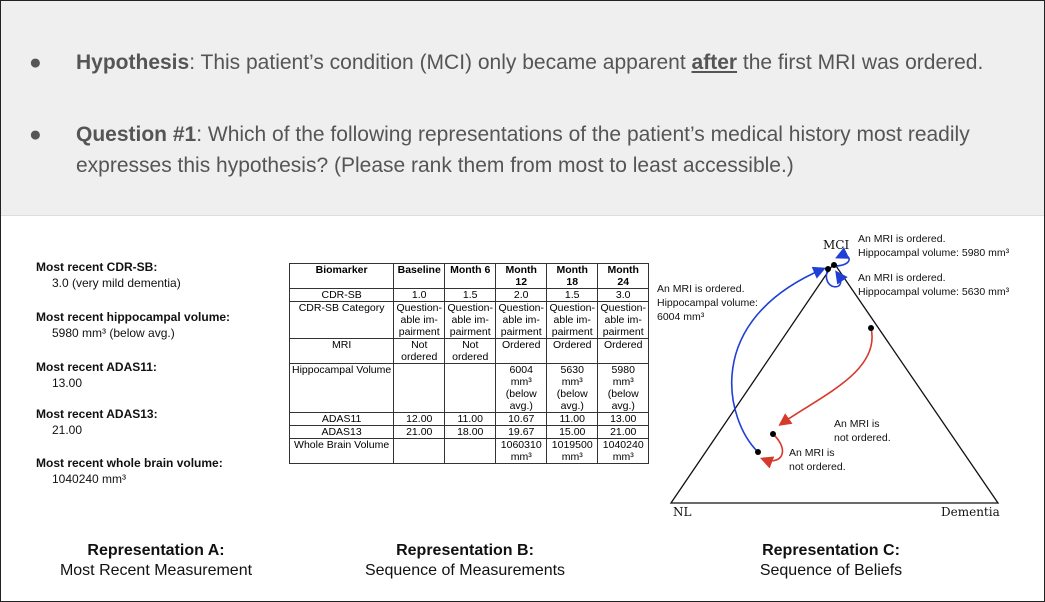 The image size is (1045, 602). Describe the element at coordinates (521, 295) in the screenshot. I see `table-cell: 2.0` at that location.